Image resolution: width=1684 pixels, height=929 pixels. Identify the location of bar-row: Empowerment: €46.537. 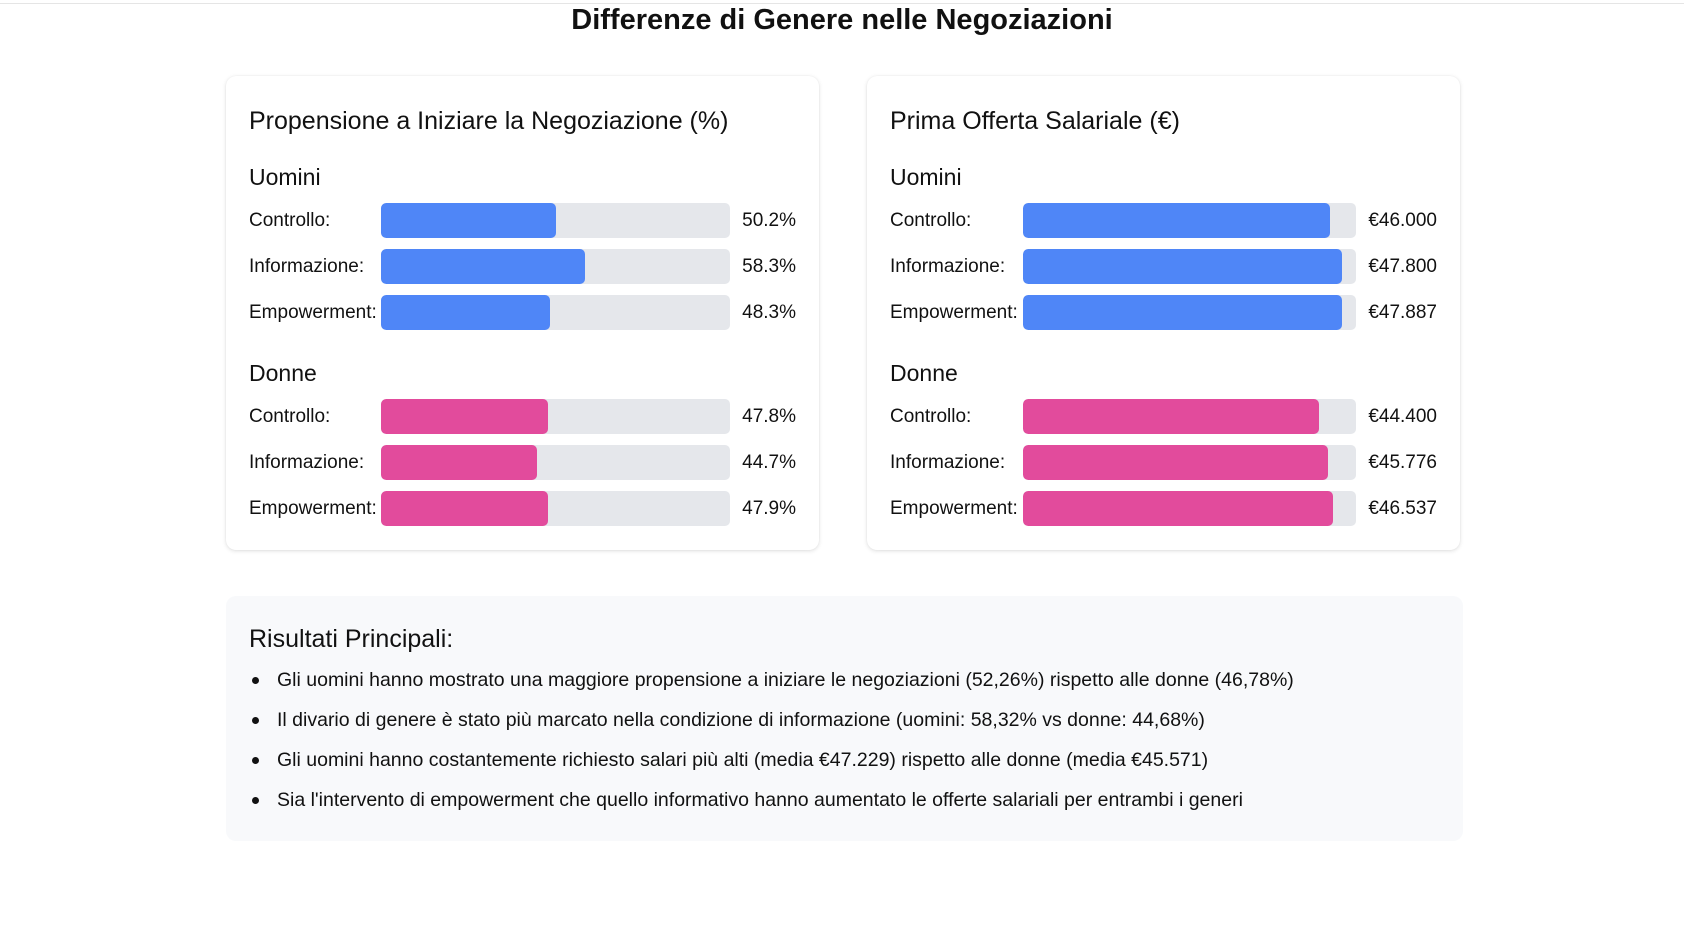
(1163, 508).